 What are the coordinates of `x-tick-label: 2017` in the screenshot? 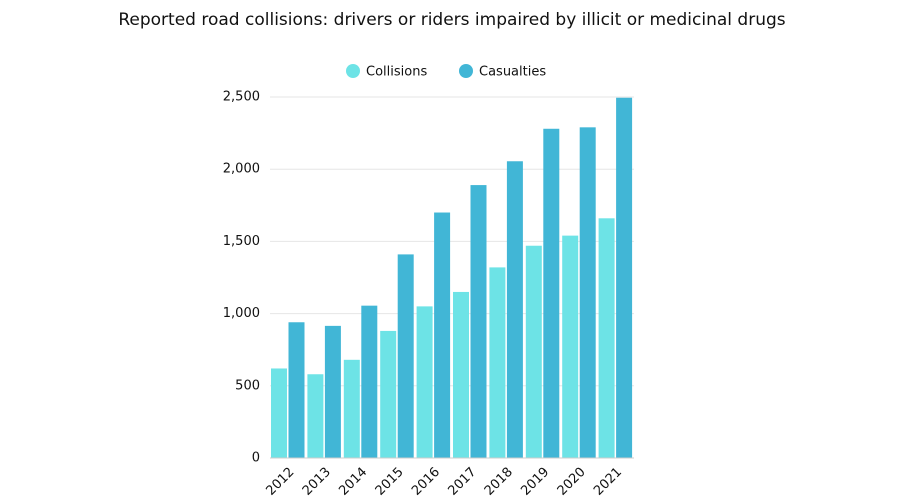 It's located at (462, 482).